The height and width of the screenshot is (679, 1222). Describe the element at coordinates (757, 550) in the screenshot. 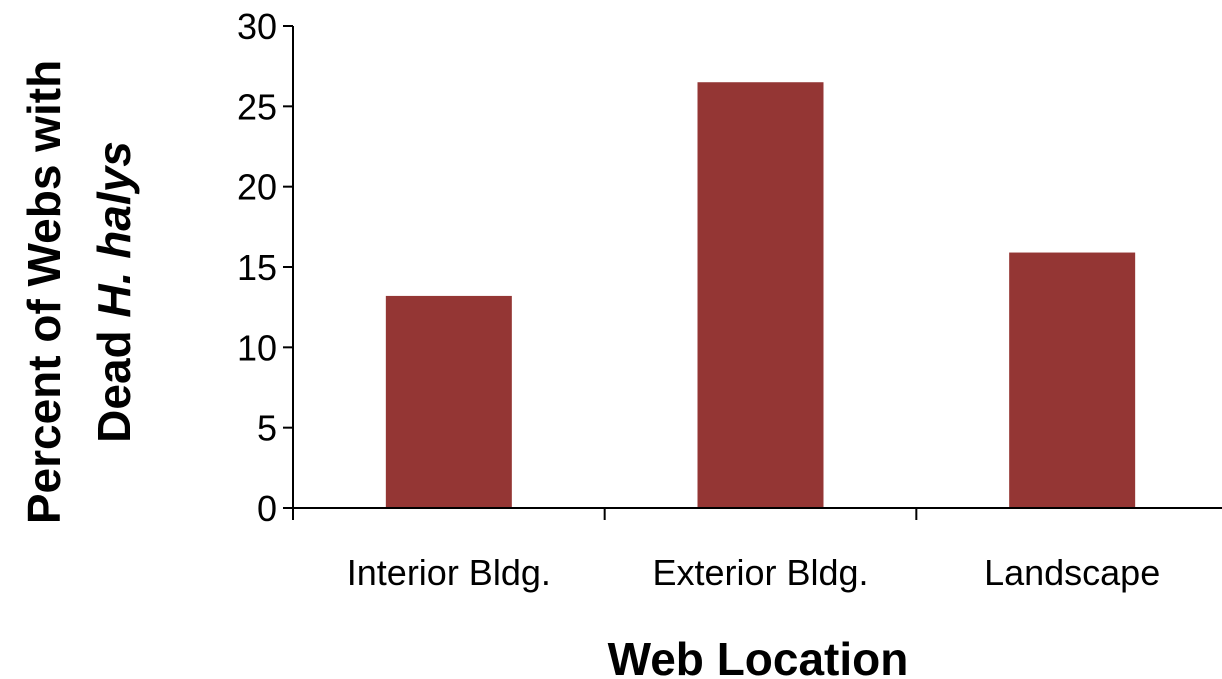

I see `x-axis: Interior Bldg. Exterior Bldg. Landscape` at that location.